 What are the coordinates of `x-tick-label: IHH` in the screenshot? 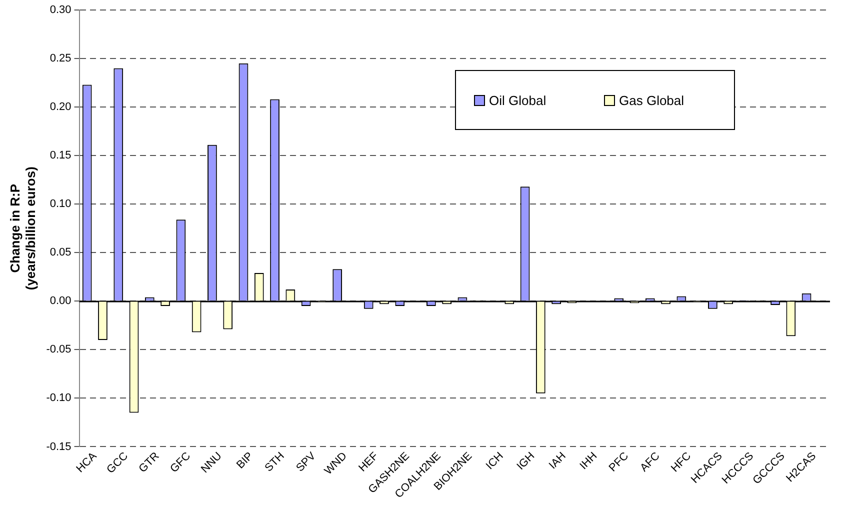 It's located at (589, 461).